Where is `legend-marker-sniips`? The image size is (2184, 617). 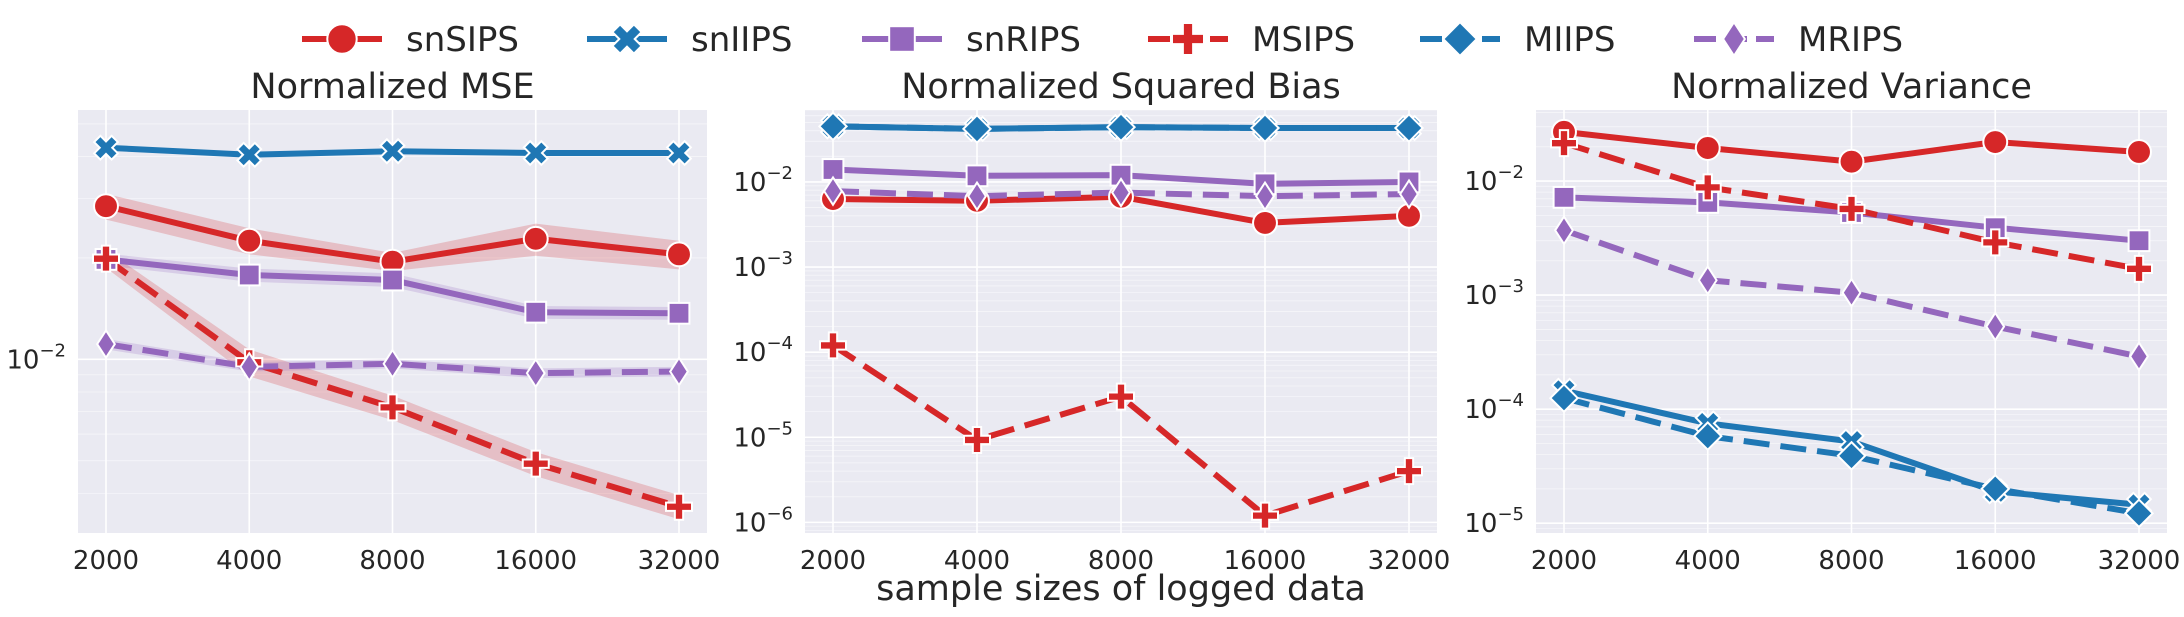
legend-marker-sniips is located at coordinates (627, 39).